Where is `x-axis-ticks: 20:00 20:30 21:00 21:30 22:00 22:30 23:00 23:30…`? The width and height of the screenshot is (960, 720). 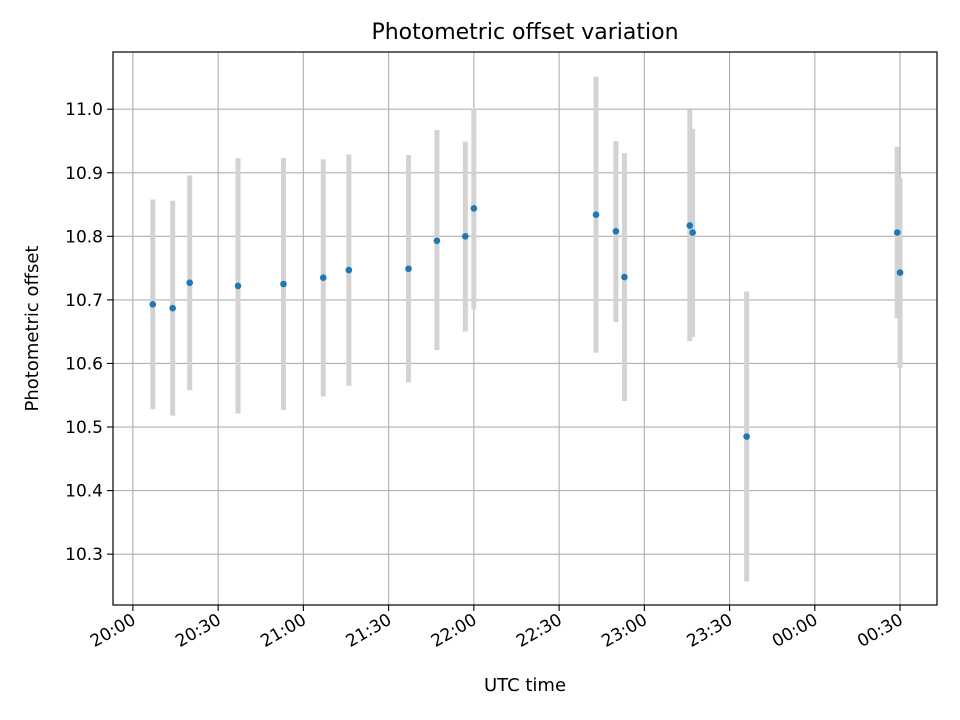 x-axis-ticks: 20:00 20:30 21:00 21:30 22:00 22:30 23:00 23:30… is located at coordinates (497, 628).